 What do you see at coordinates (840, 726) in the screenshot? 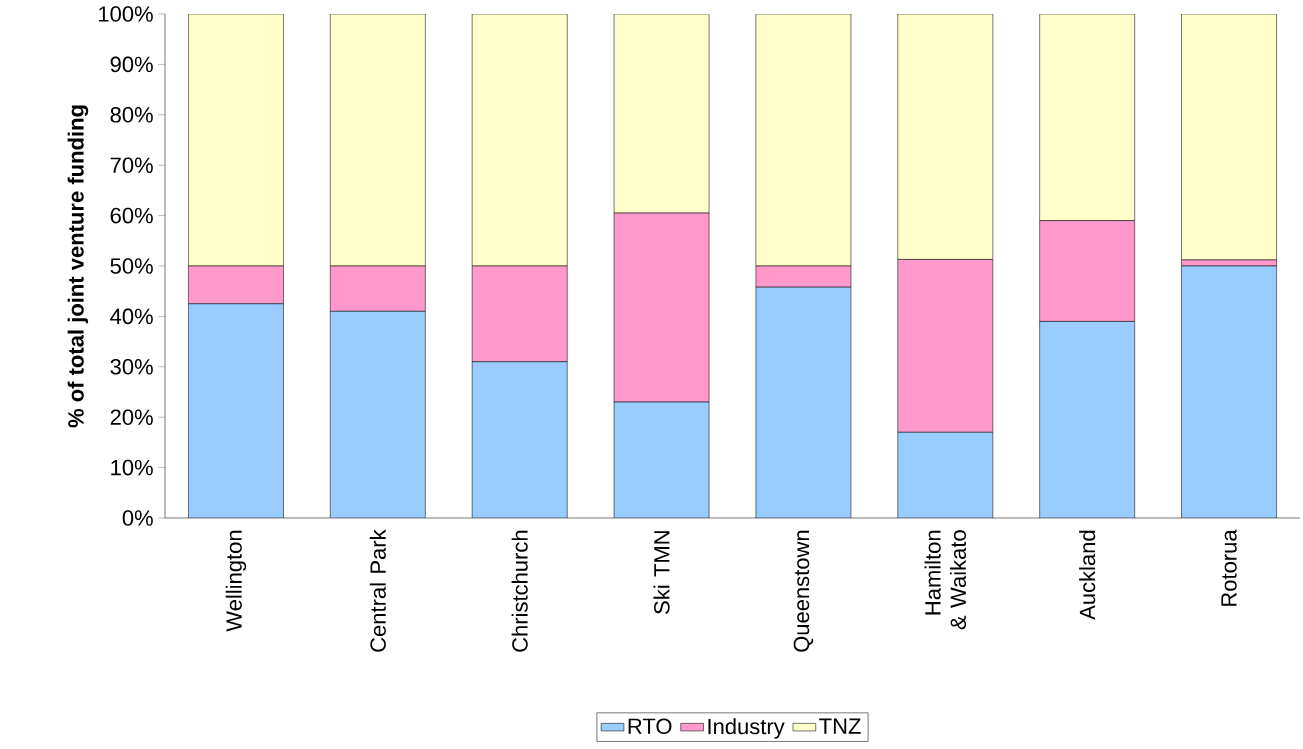
I see `legend-label: TNZ` at bounding box center [840, 726].